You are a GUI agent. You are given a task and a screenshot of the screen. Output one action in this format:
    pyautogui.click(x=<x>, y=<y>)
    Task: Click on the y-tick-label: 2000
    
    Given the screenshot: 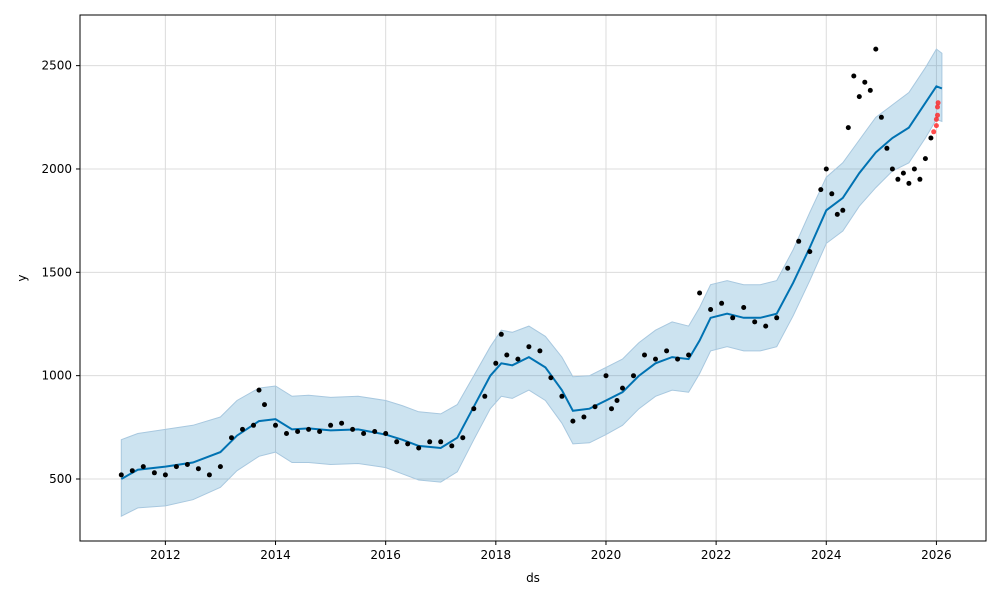 What is the action you would take?
    pyautogui.click(x=56, y=169)
    